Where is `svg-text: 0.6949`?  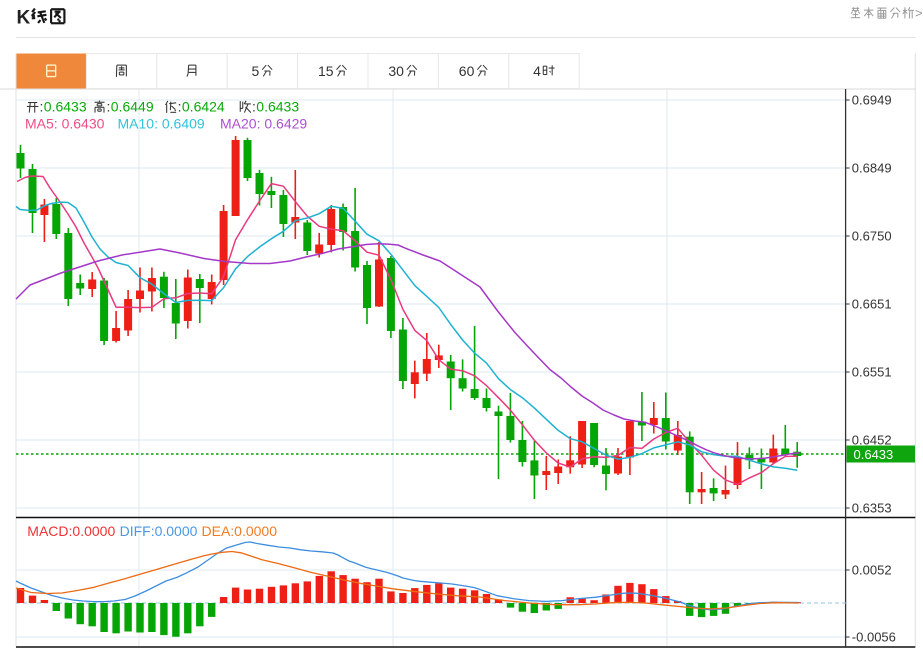 svg-text: 0.6949 is located at coordinates (872, 100).